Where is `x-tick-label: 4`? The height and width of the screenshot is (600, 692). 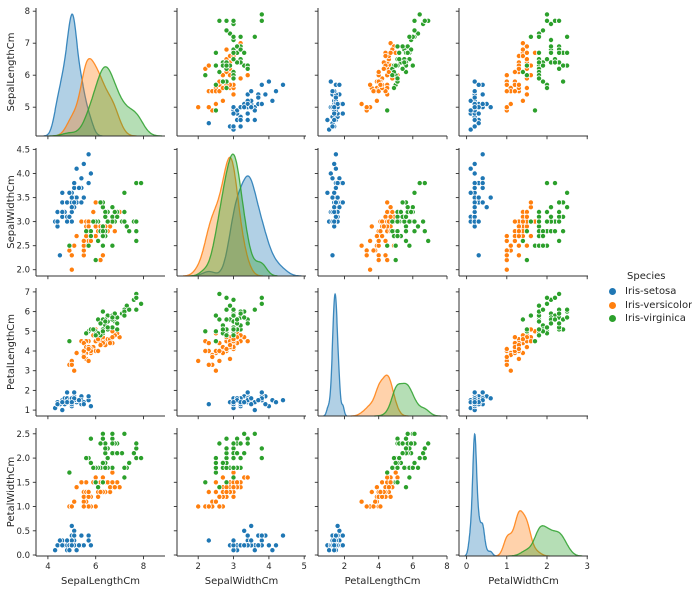
x-tick-label: 4 is located at coordinates (268, 567).